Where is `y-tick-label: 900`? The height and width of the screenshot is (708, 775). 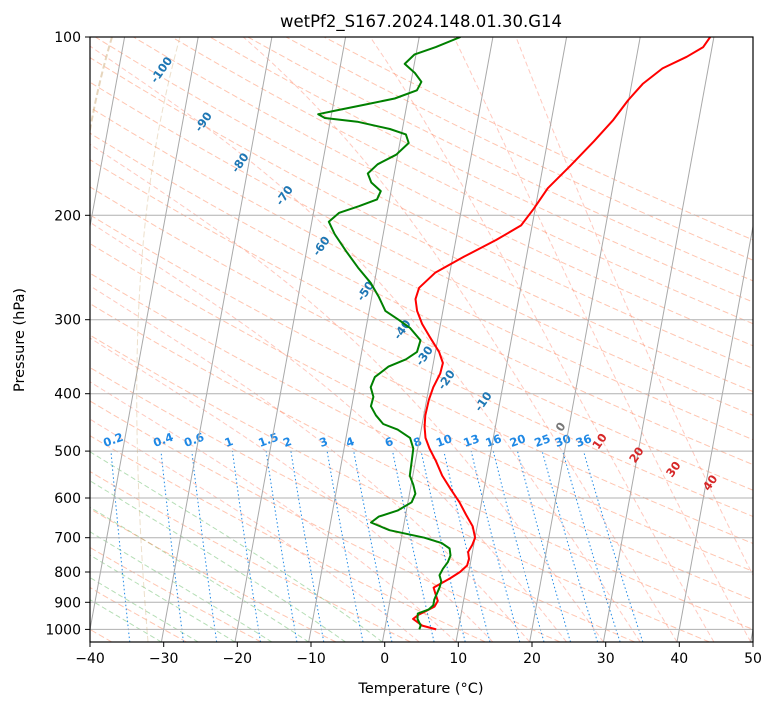
y-tick-label: 900 is located at coordinates (67, 603).